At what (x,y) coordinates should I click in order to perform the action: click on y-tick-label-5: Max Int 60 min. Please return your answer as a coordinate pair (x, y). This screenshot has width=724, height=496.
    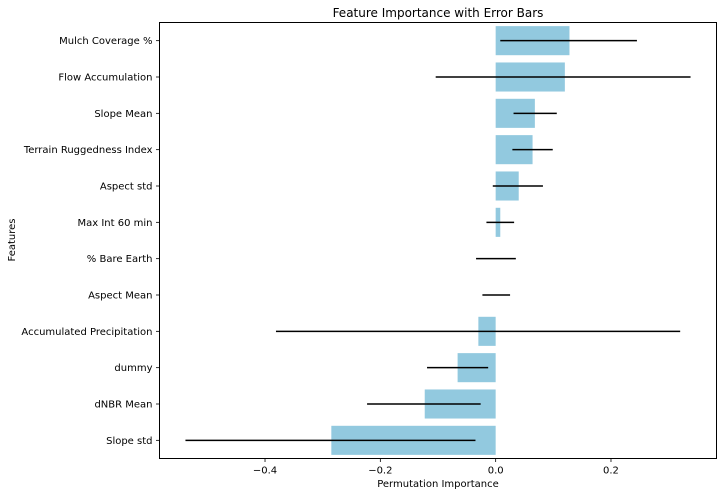
    Looking at the image, I should click on (115, 223).